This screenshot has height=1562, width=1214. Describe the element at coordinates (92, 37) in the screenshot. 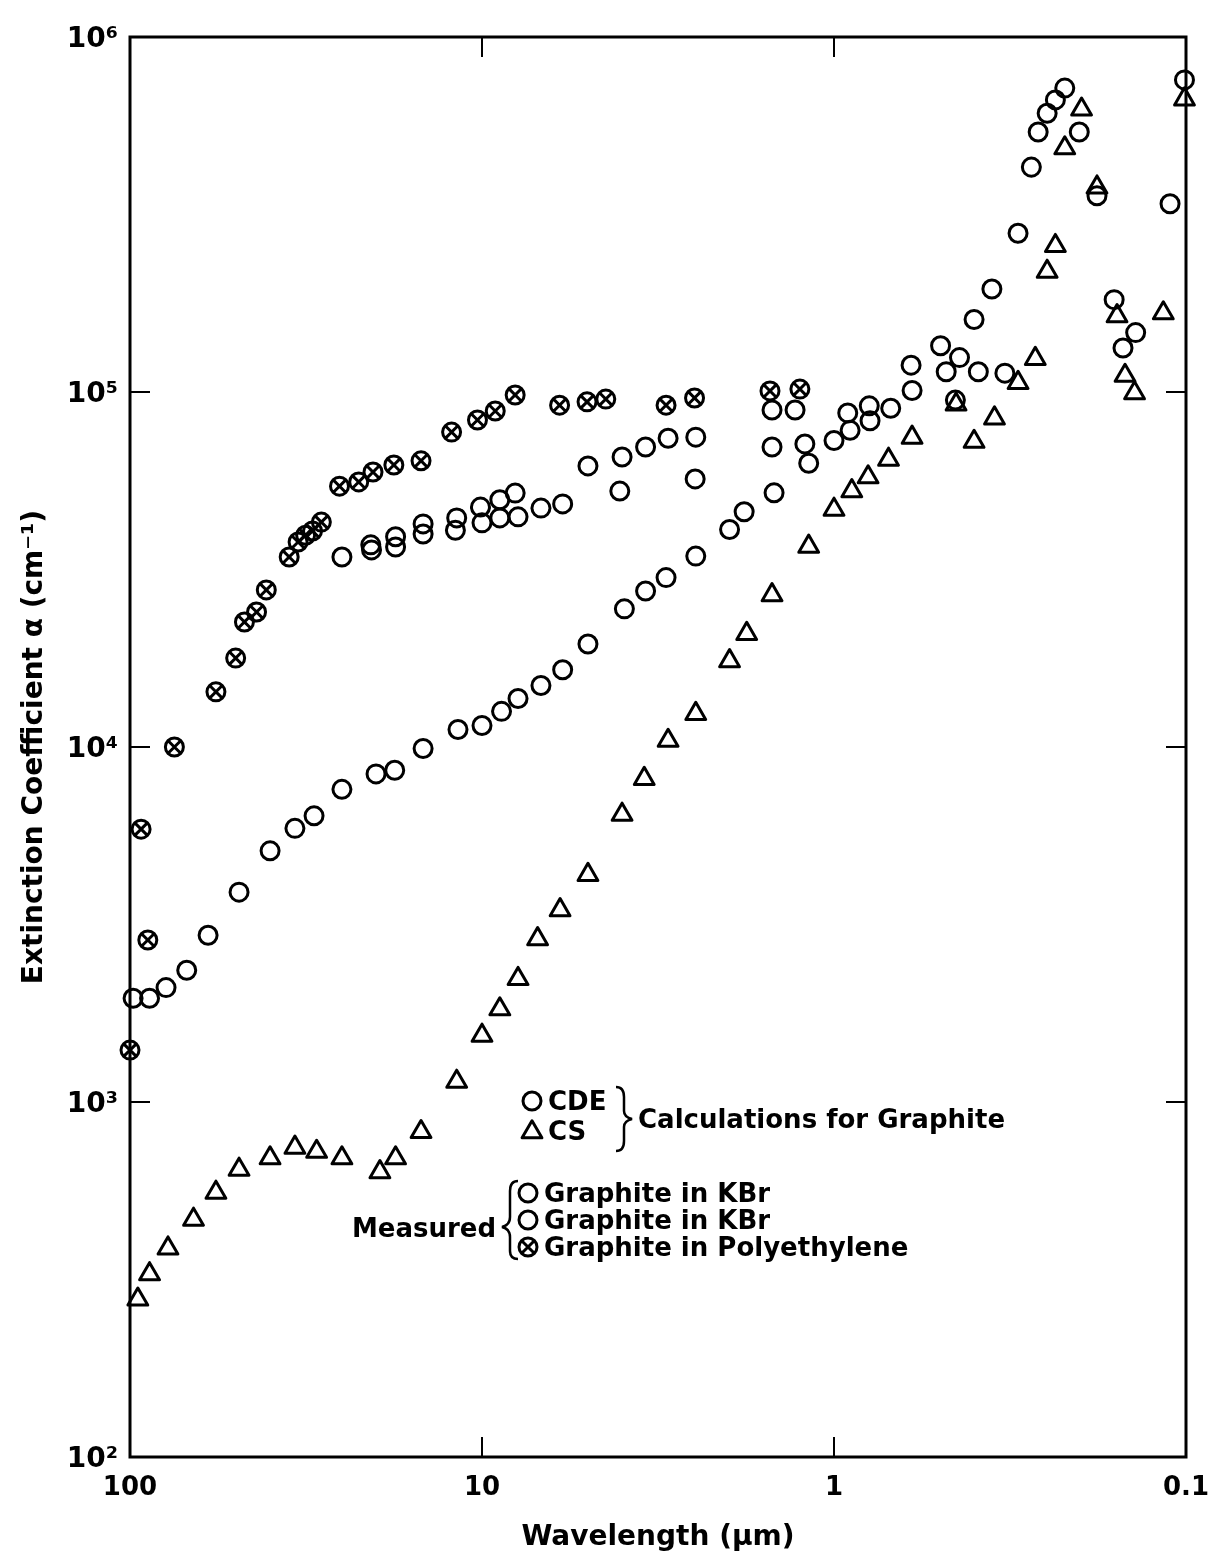

I see `y-tick-label: 10⁶` at that location.